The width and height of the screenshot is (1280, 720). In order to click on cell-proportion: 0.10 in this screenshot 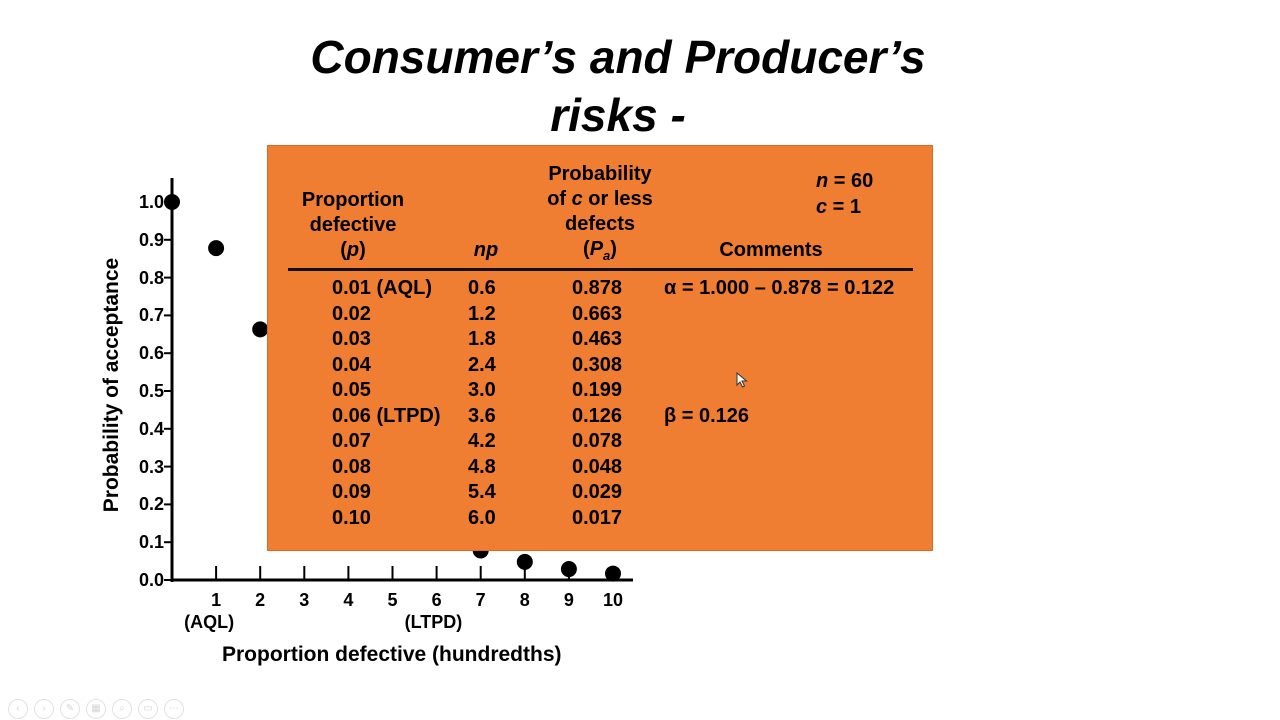, I will do `click(351, 517)`.